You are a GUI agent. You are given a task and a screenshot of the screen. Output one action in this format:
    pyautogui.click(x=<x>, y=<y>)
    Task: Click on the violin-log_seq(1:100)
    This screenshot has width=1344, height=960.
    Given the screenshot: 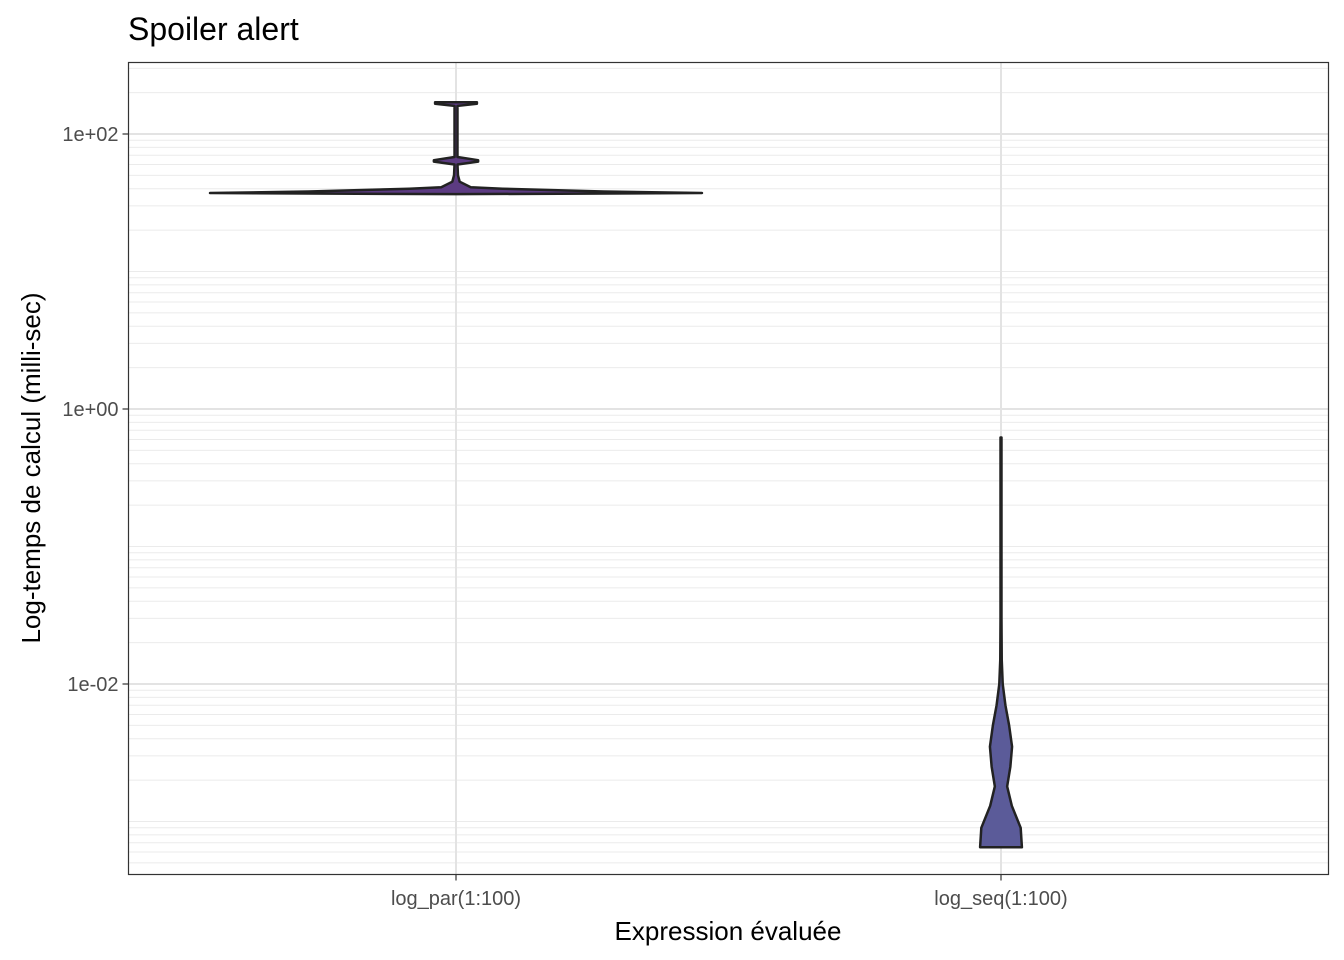 What is the action you would take?
    pyautogui.click(x=1001, y=642)
    